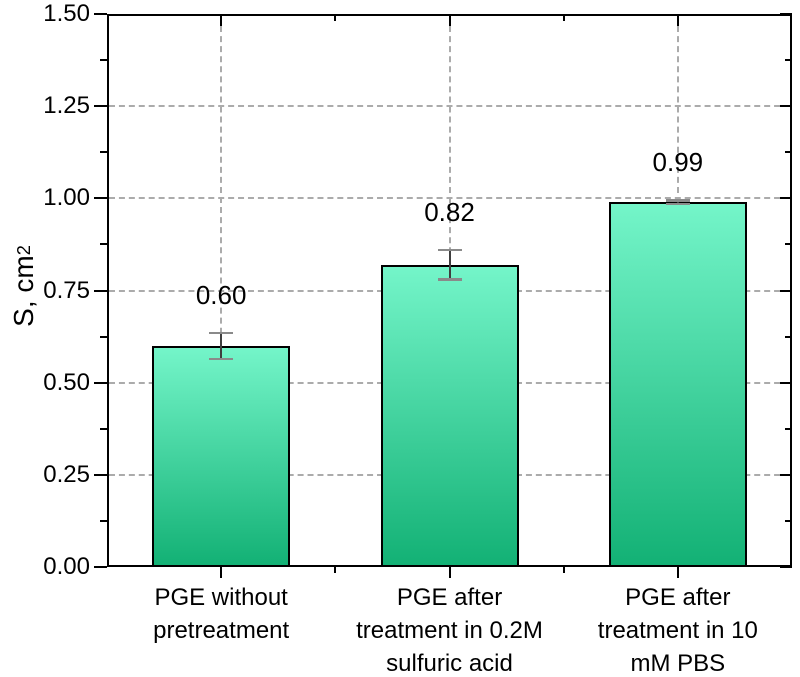  I want to click on vertical-gridline, so click(221, 290).